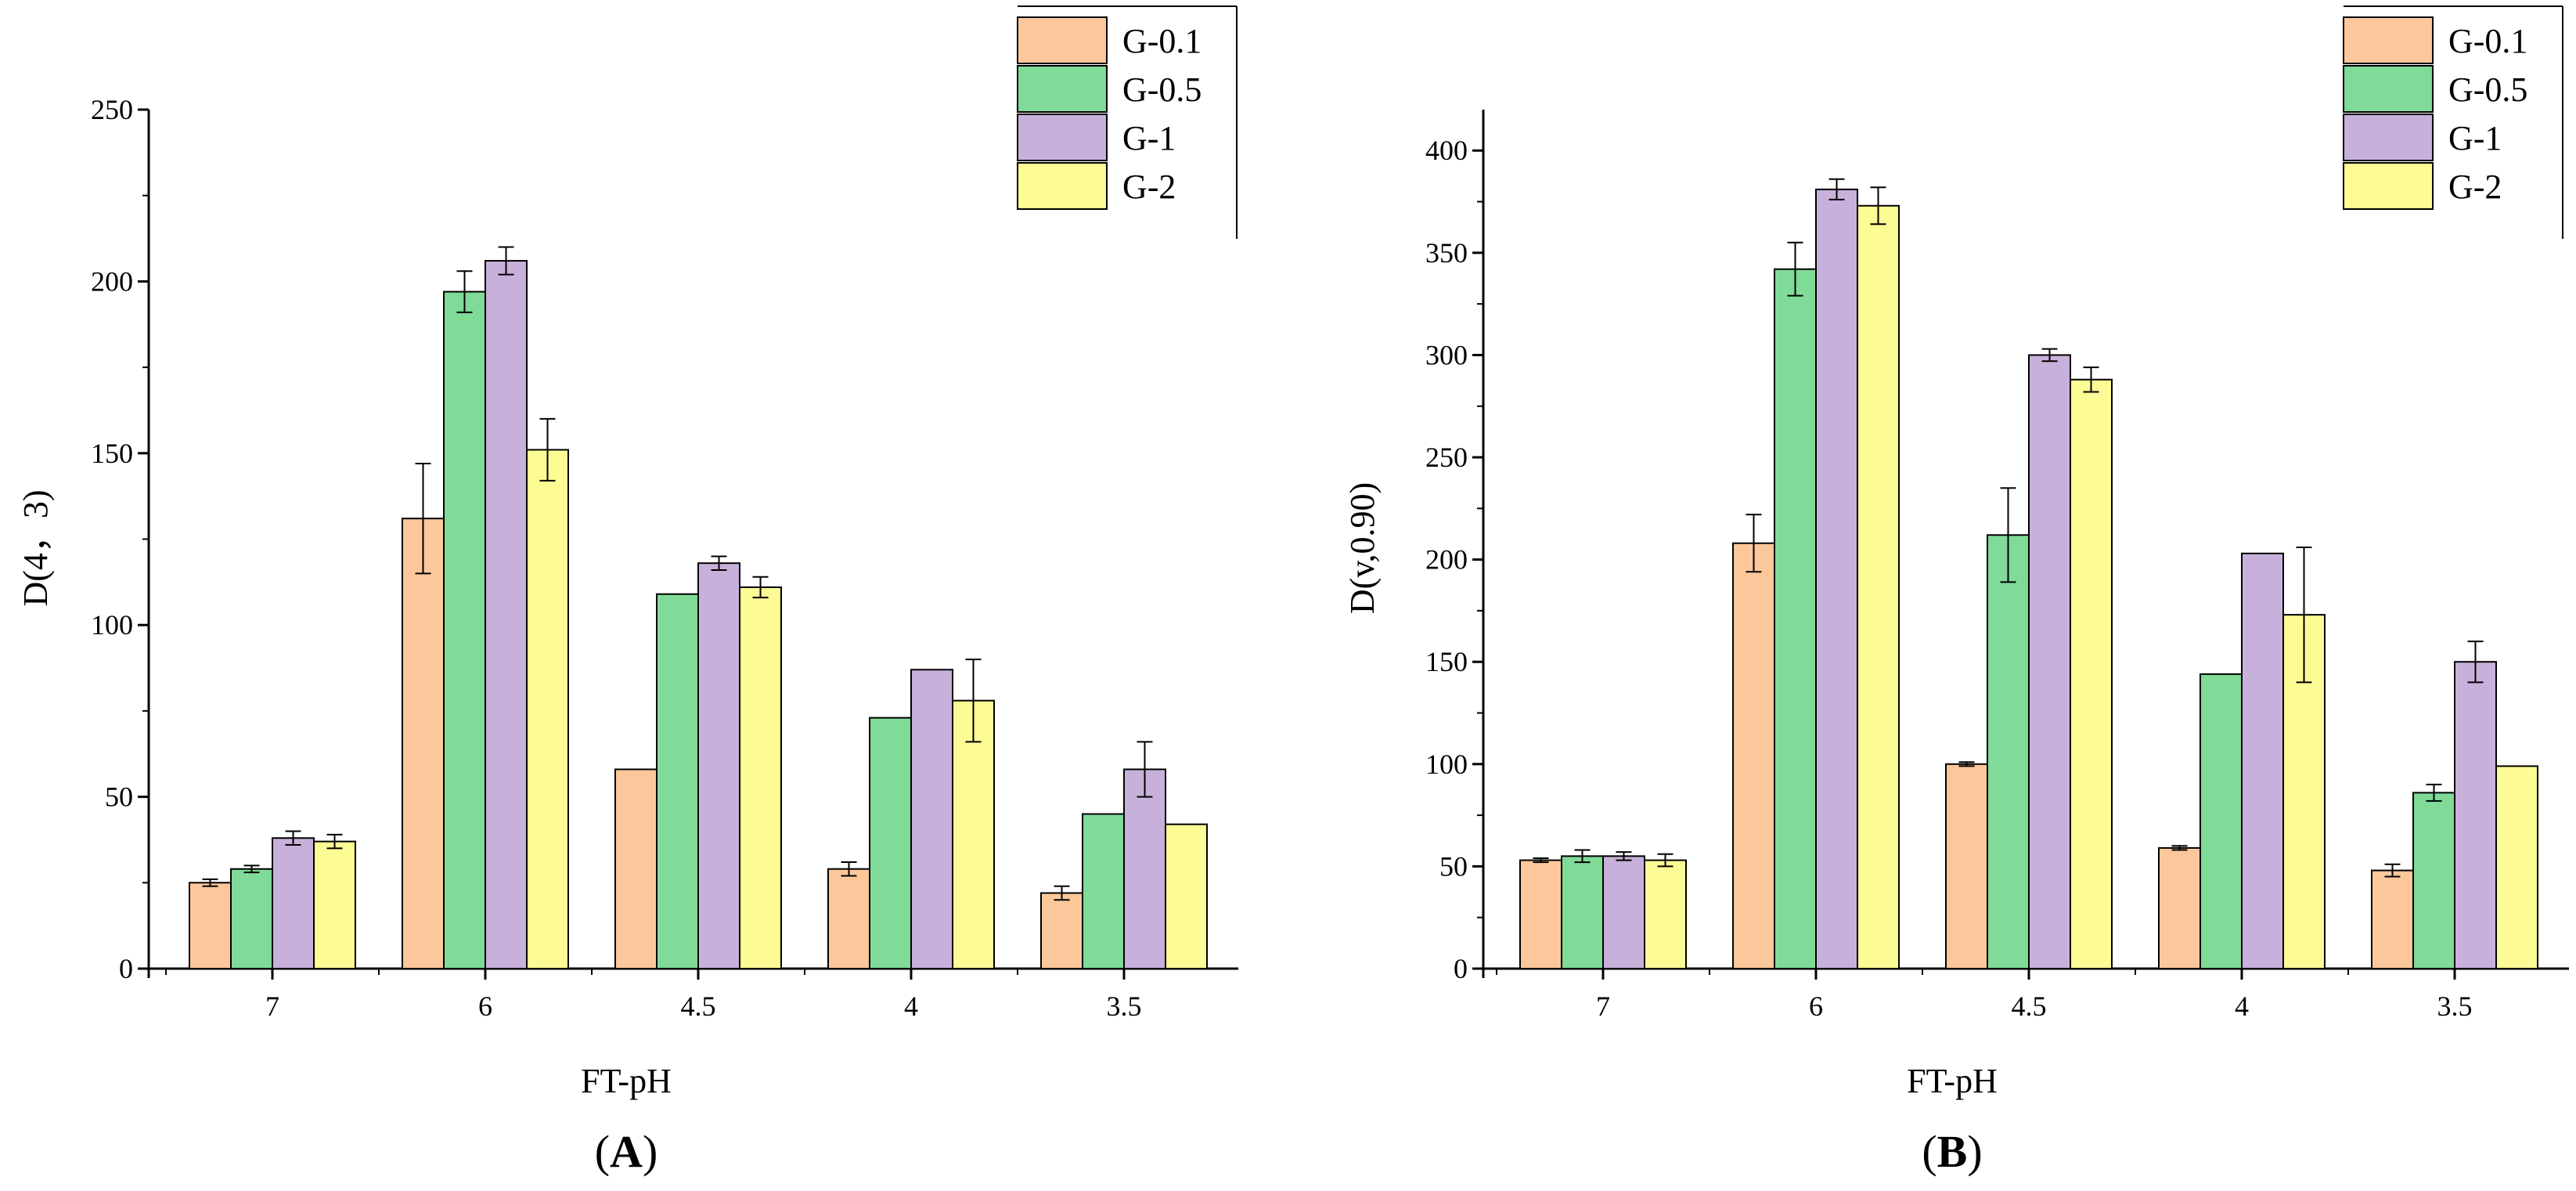 The width and height of the screenshot is (2576, 1191). I want to click on panel-label: (B), so click(1952, 1151).